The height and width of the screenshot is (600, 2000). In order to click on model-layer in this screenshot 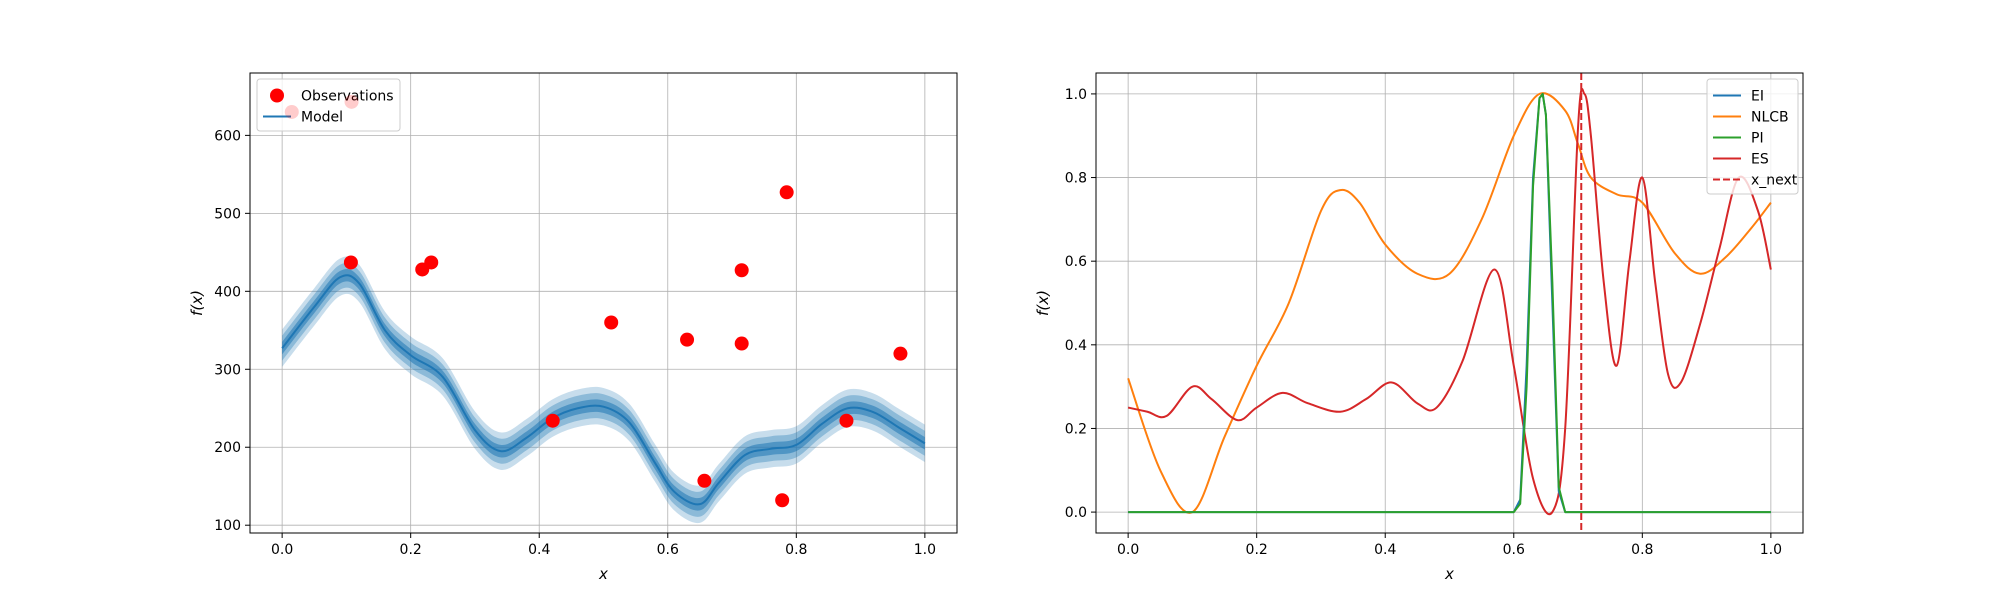, I will do `click(603, 390)`.